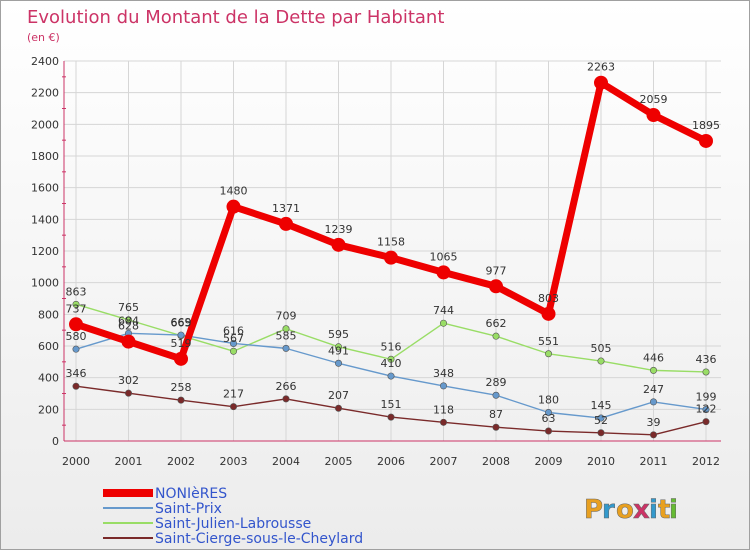 This screenshot has height=550, width=750. What do you see at coordinates (444, 461) in the screenshot?
I see `x-tick-label: 2007` at bounding box center [444, 461].